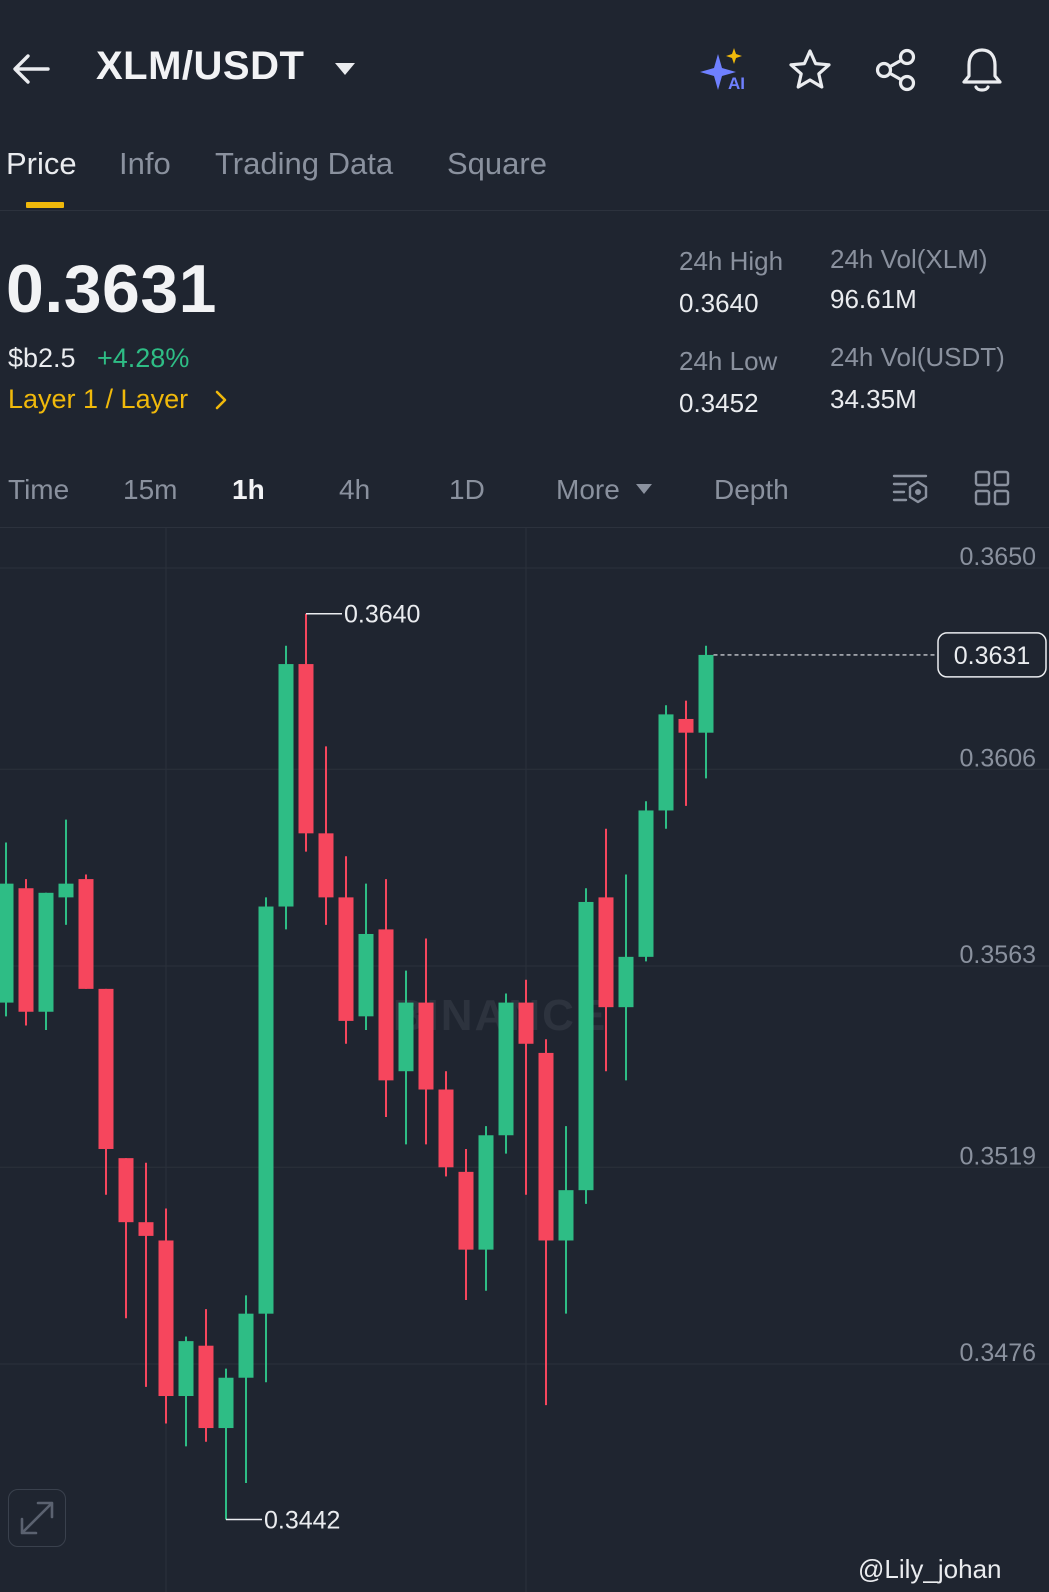 The height and width of the screenshot is (1592, 1049). What do you see at coordinates (497, 163) in the screenshot?
I see `tab-square: Square` at bounding box center [497, 163].